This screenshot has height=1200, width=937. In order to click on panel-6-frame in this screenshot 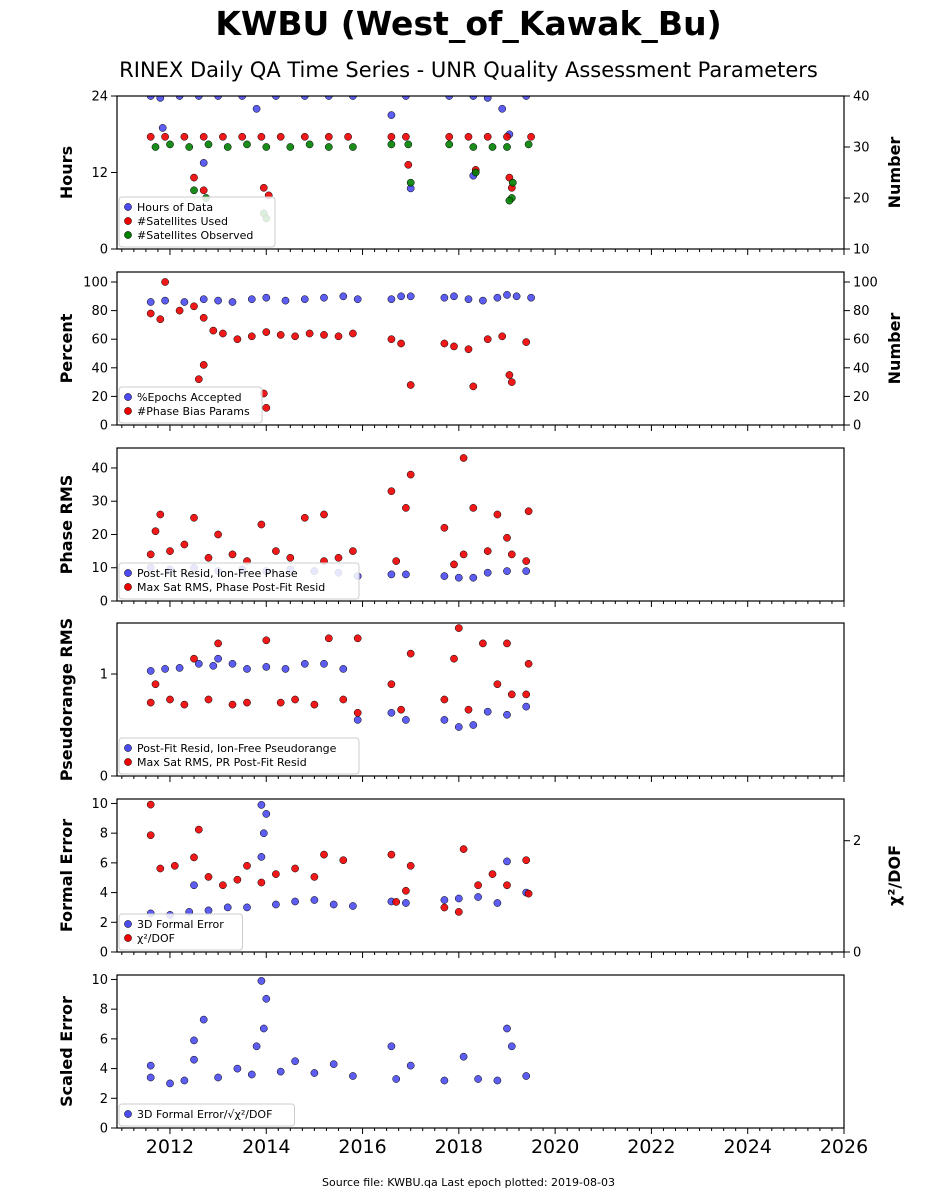, I will do `click(480, 1051)`.